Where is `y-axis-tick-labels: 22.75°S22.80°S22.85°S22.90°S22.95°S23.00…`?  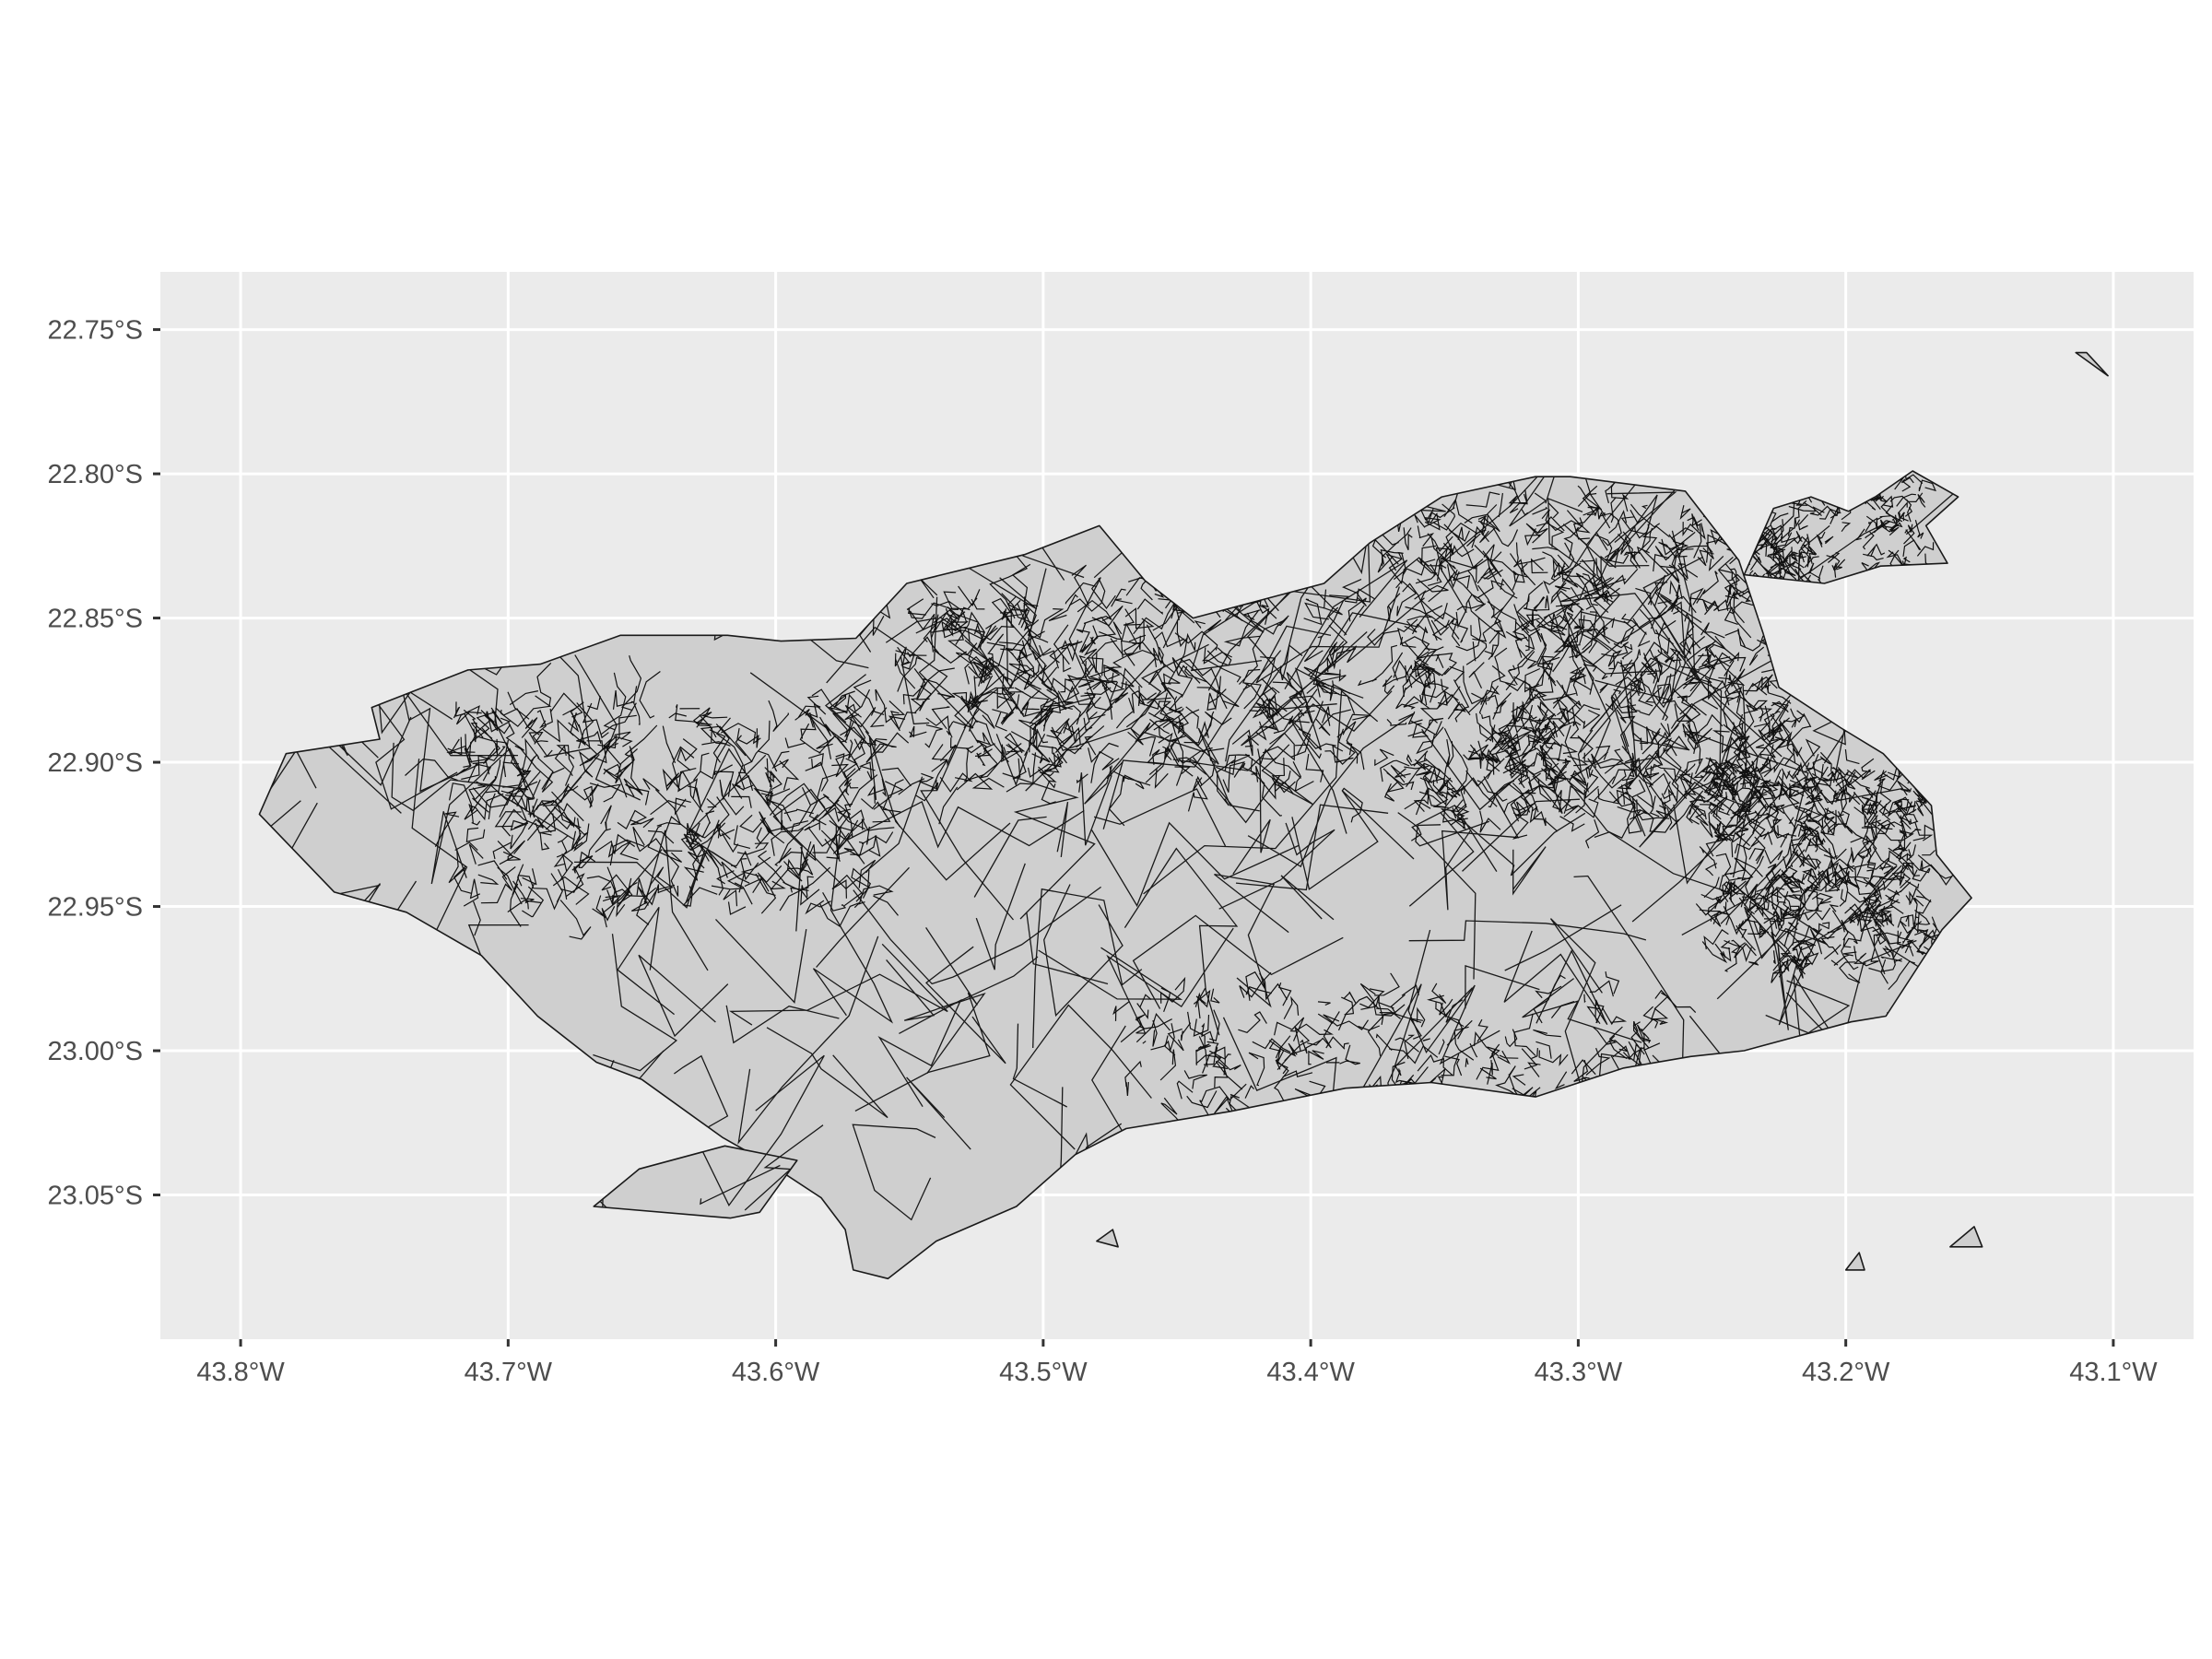
y-axis-tick-labels: 22.75°S22.80°S22.85°S22.90°S22.95°S23.00… is located at coordinates (95, 763).